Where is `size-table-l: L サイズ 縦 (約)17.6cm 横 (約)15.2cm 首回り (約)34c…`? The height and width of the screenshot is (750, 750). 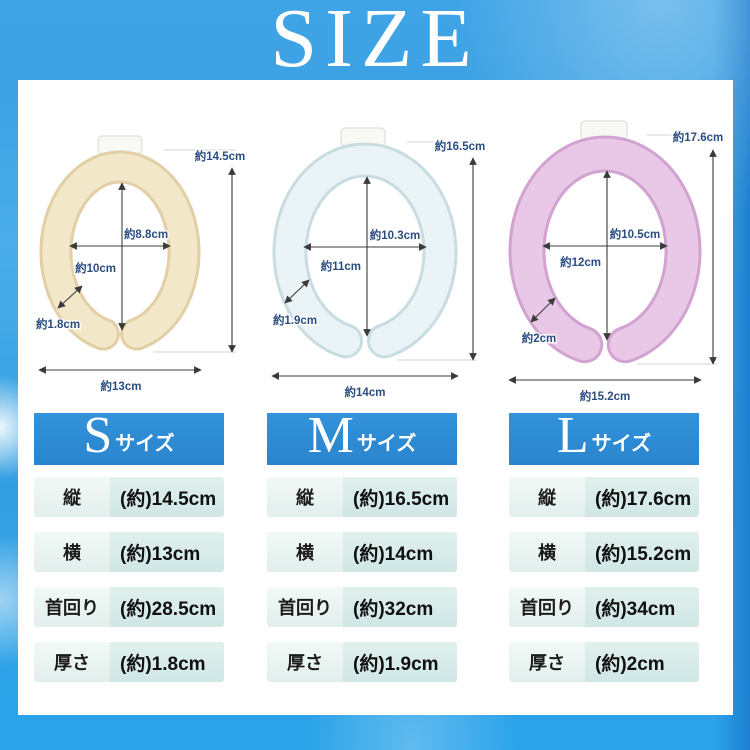
size-table-l: L サイズ 縦 (約)17.6cm 横 (約)15.2cm 首回り (約)34c… is located at coordinates (604, 544).